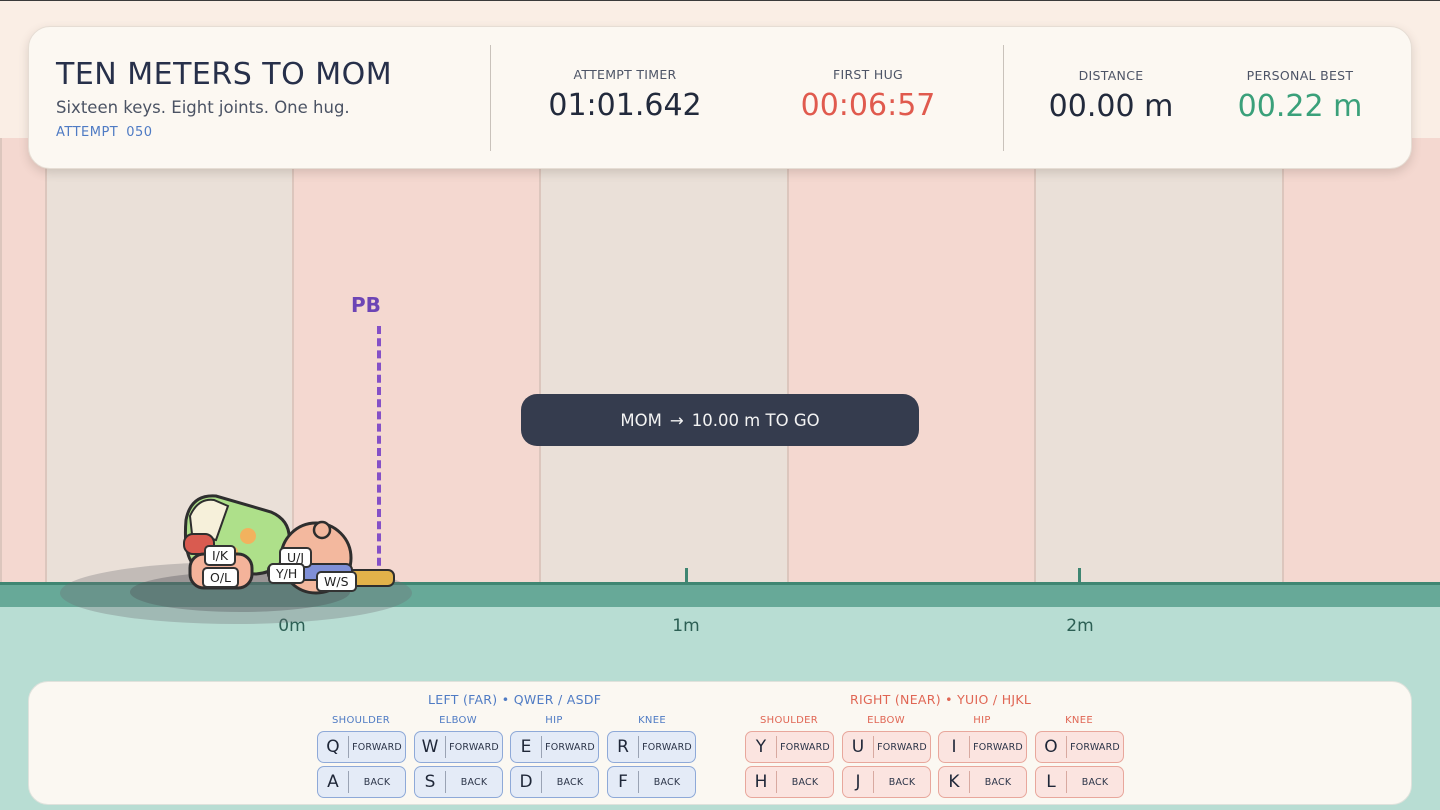 Image resolution: width=1440 pixels, height=810 pixels. I want to click on attempt-timer-stat: ATTEMPT TIMER 01:01.642, so click(625, 95).